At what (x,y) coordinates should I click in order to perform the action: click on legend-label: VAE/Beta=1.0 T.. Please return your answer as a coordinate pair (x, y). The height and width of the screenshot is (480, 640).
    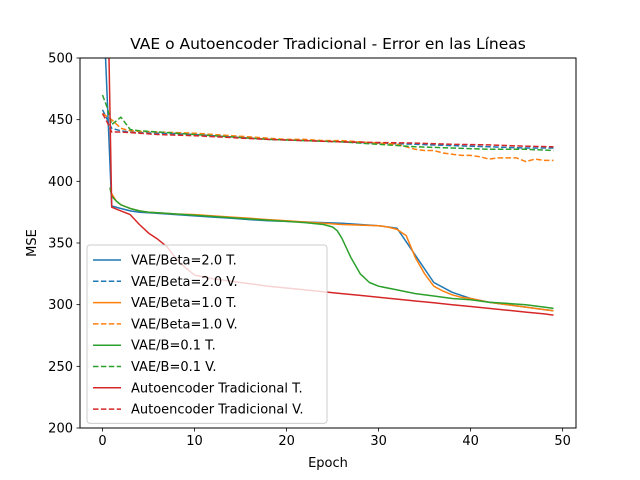
    Looking at the image, I should click on (184, 303).